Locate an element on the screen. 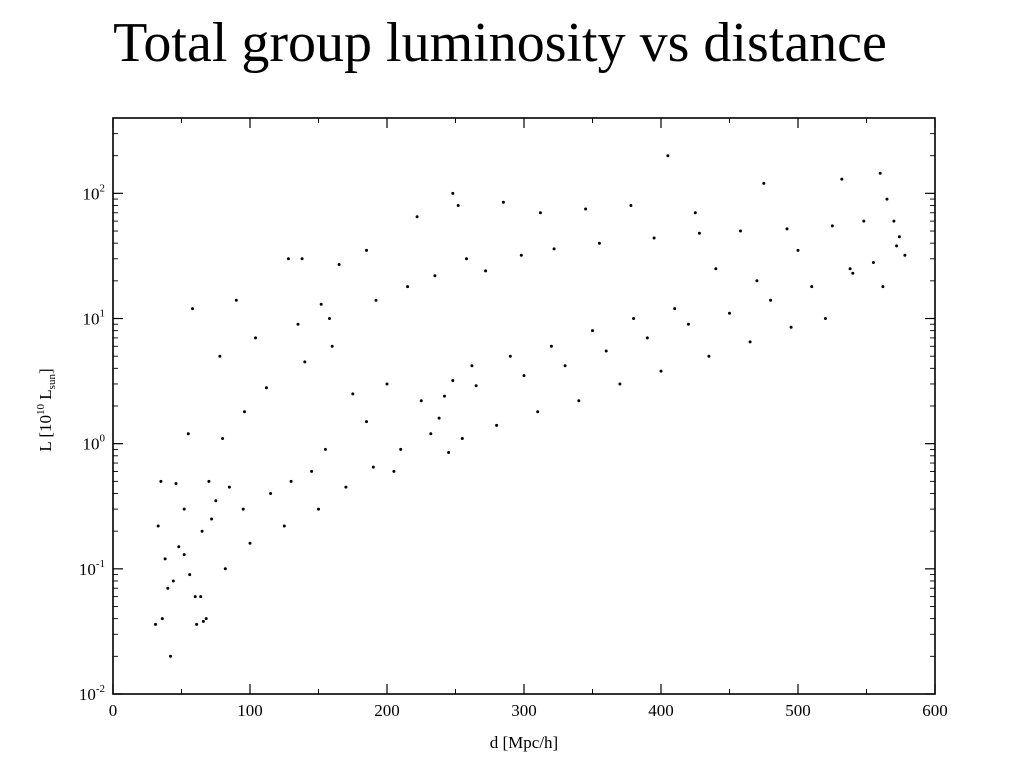 The height and width of the screenshot is (768, 1024). y-tick-label: 10⁻¹ is located at coordinates (92, 568).